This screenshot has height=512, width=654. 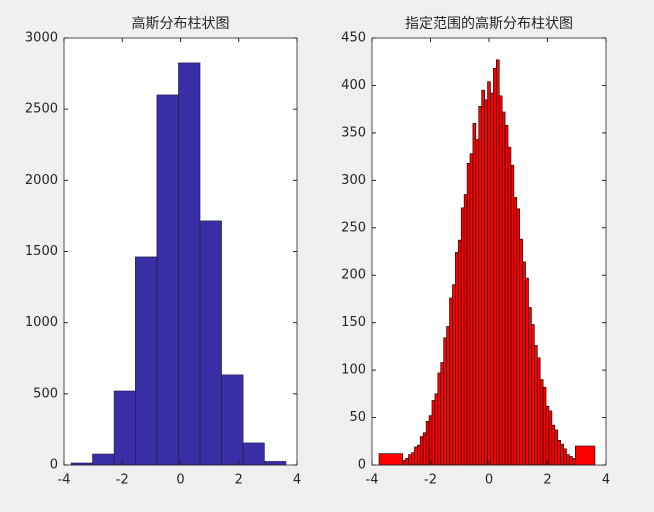 I want to click on y-tick-label: 100, so click(x=353, y=370).